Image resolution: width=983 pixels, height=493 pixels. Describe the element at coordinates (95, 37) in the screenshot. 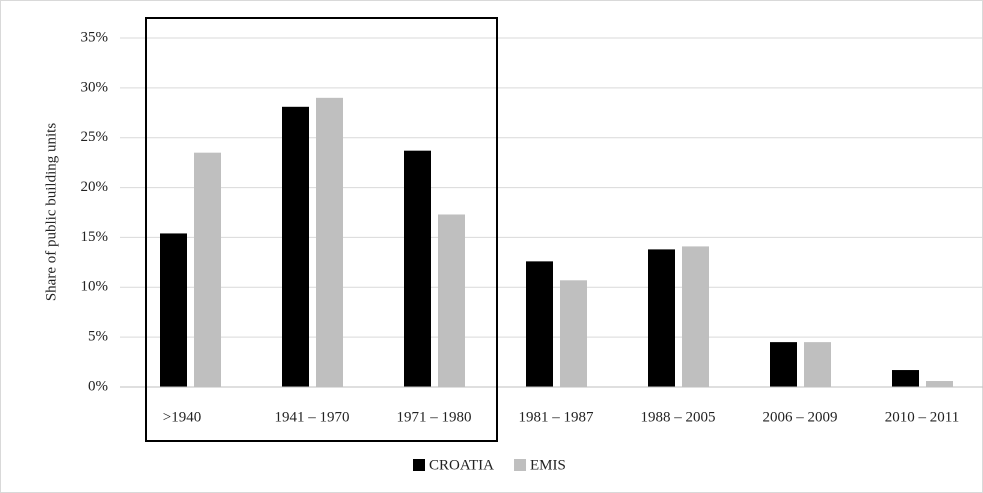

I see `y-tick-label: 35%` at that location.